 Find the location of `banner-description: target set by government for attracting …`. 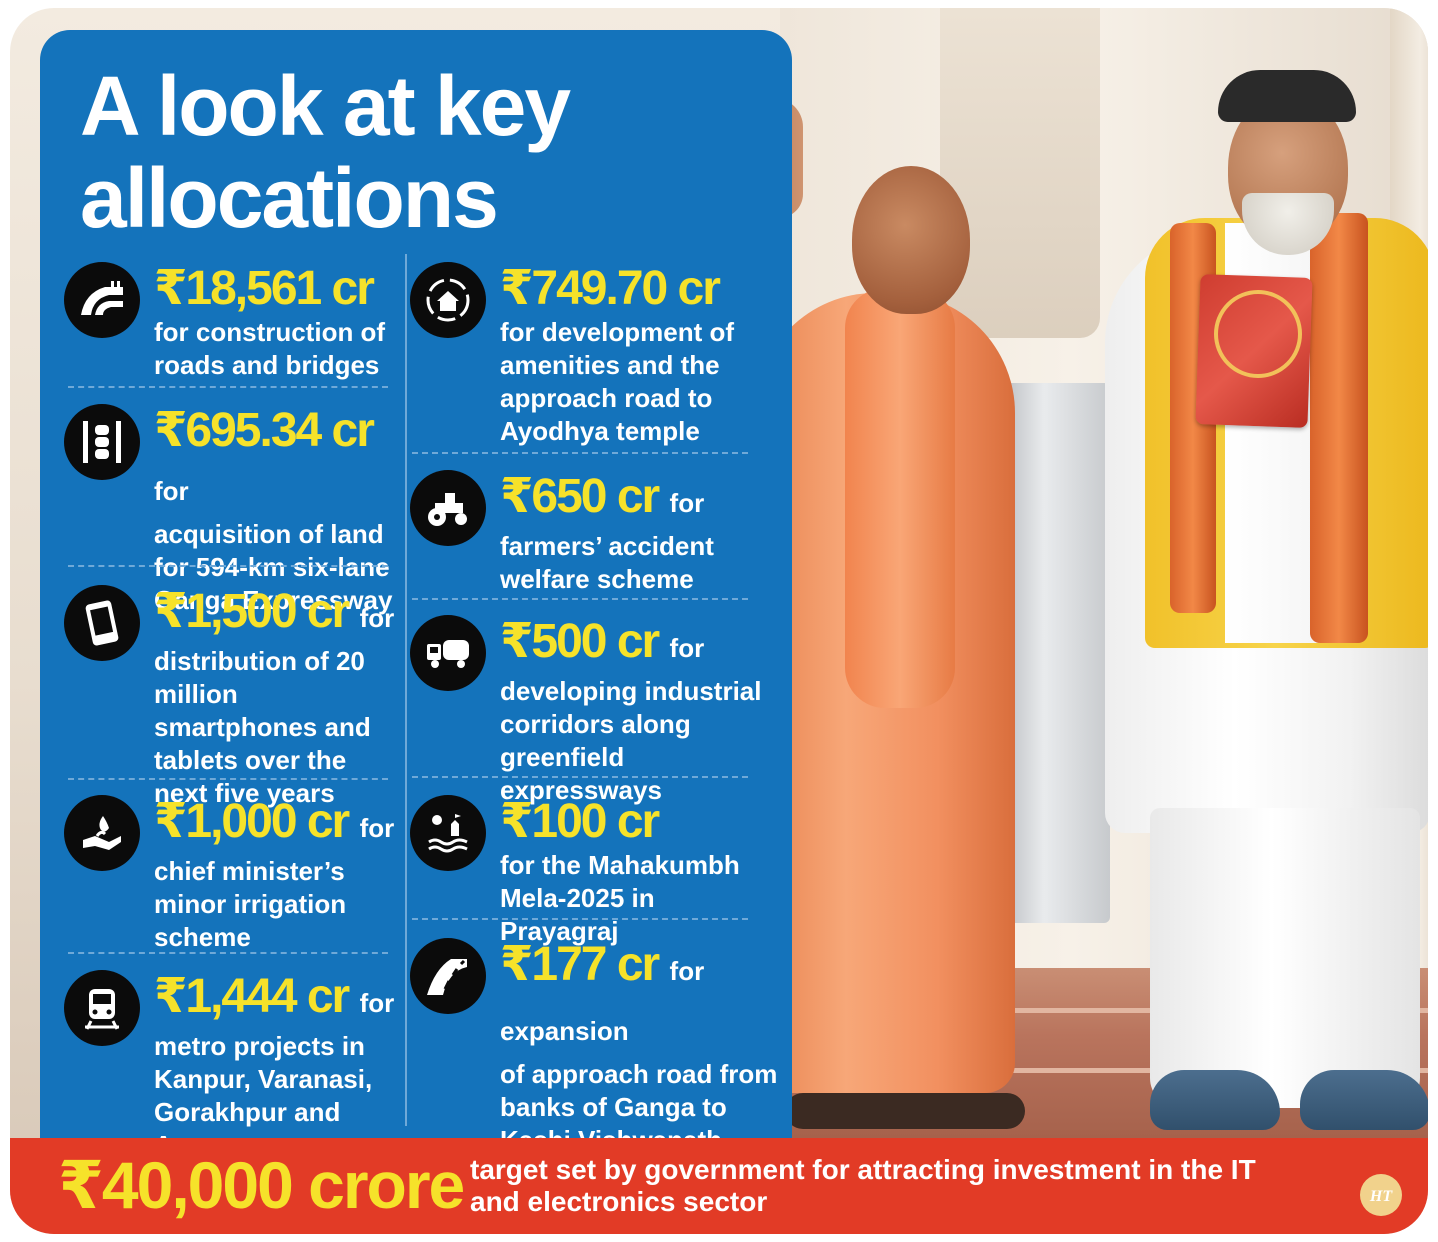

banner-description: target set by government for attracting … is located at coordinates (863, 1185).